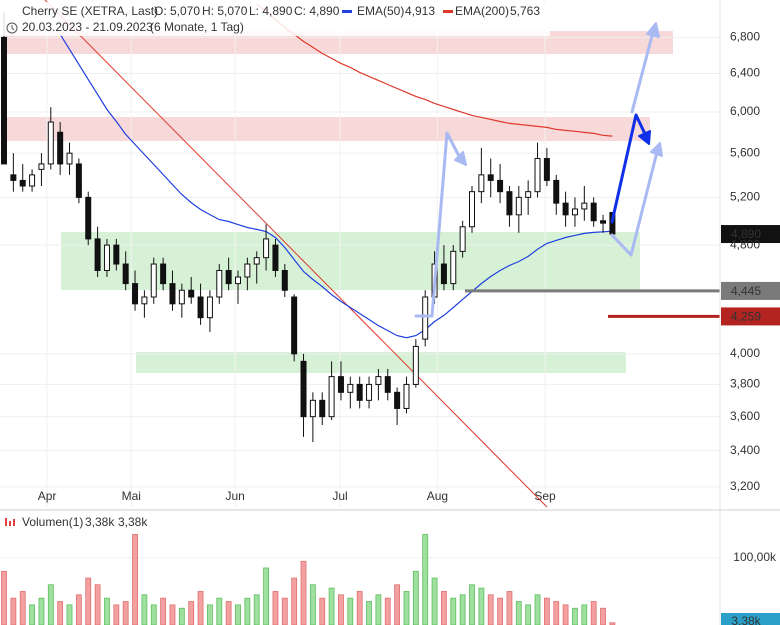 The image size is (780, 625). I want to click on level-label: 4,259, so click(746, 317).